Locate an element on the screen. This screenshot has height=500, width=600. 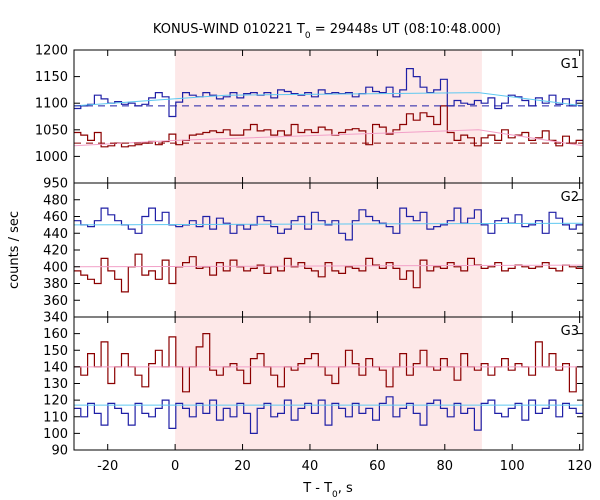
panel-label-g2: G2 is located at coordinates (570, 197).